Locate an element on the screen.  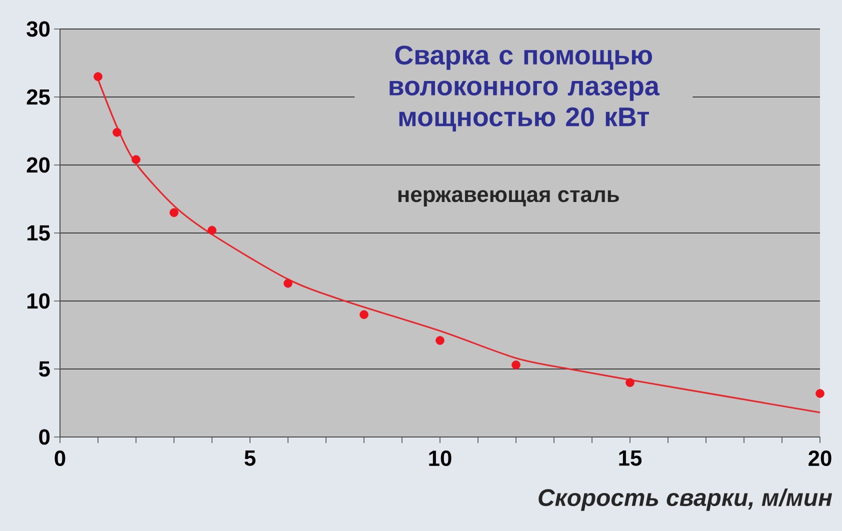
text: Сварка с помощью волоконного лазера мощностью 20 кВт is located at coordinates (525, 89).